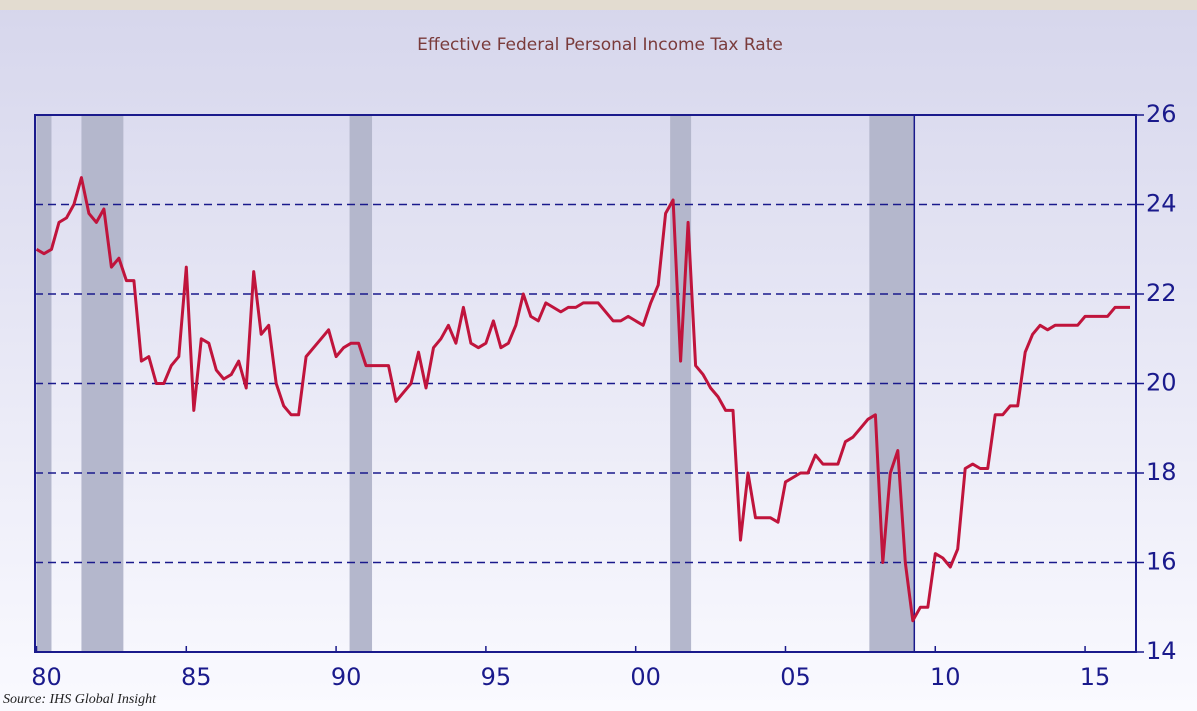 The width and height of the screenshot is (1197, 711). I want to click on y-tick-label: 18, so click(1161, 472).